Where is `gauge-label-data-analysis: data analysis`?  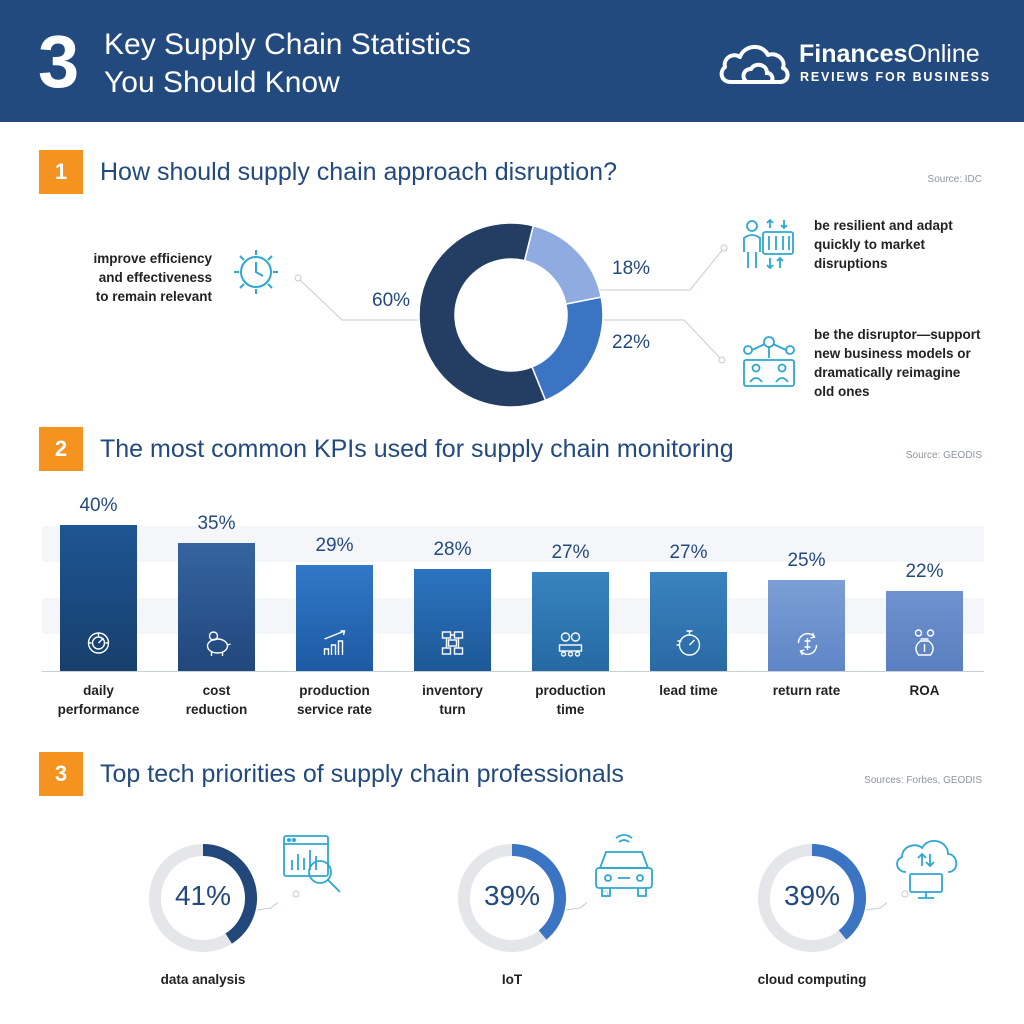 gauge-label-data-analysis: data analysis is located at coordinates (203, 979).